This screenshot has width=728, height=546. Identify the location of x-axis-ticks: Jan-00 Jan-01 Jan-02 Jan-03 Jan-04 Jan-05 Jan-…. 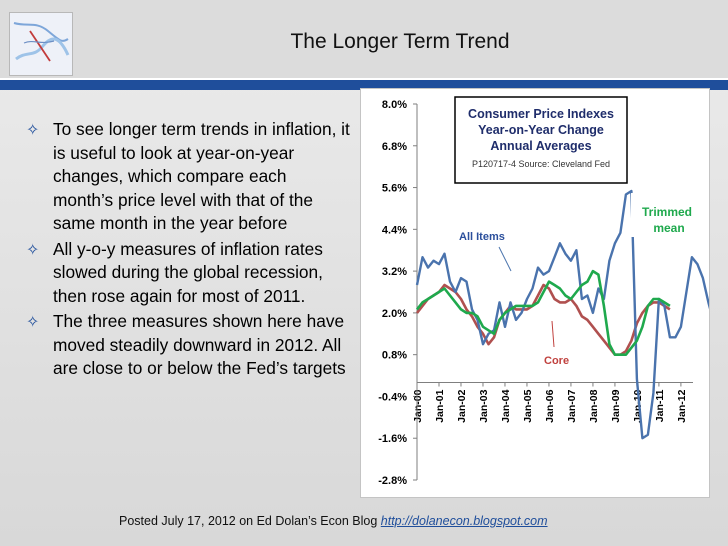
(550, 402).